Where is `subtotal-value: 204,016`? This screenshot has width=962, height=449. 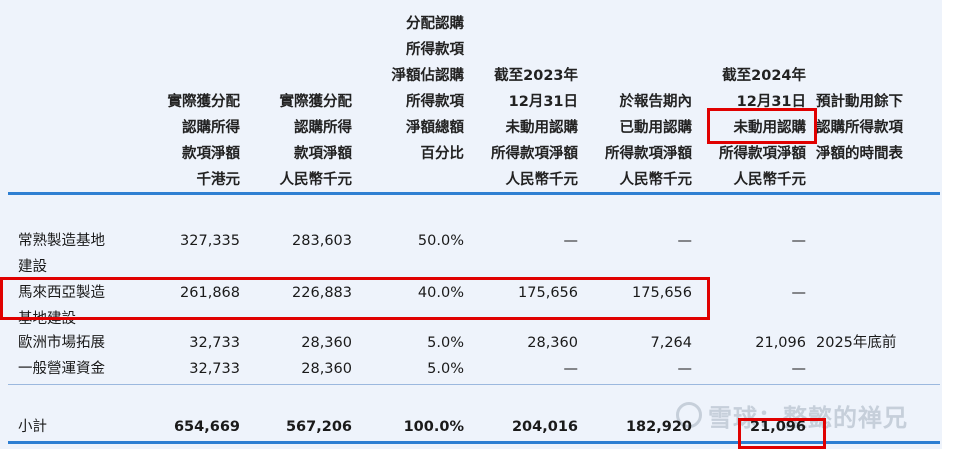 subtotal-value: 204,016 is located at coordinates (544, 427).